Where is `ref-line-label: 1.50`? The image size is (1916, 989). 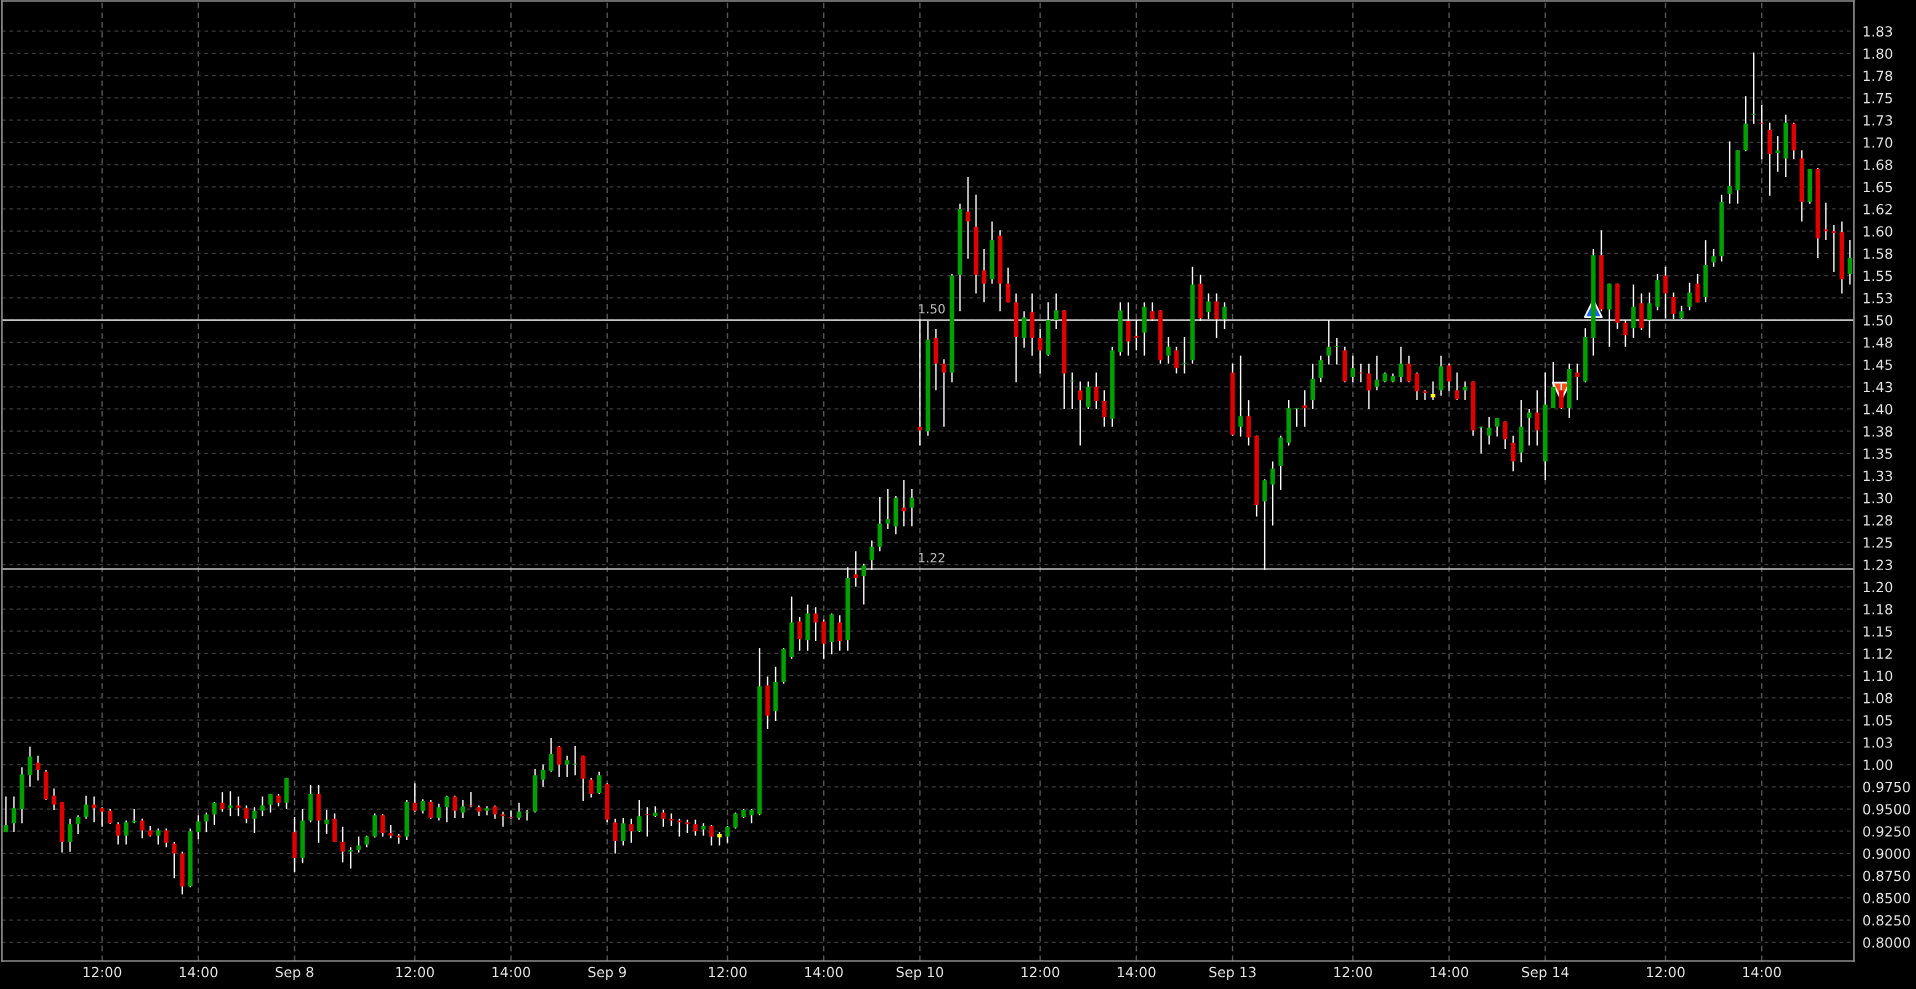
ref-line-label: 1.50 is located at coordinates (932, 309).